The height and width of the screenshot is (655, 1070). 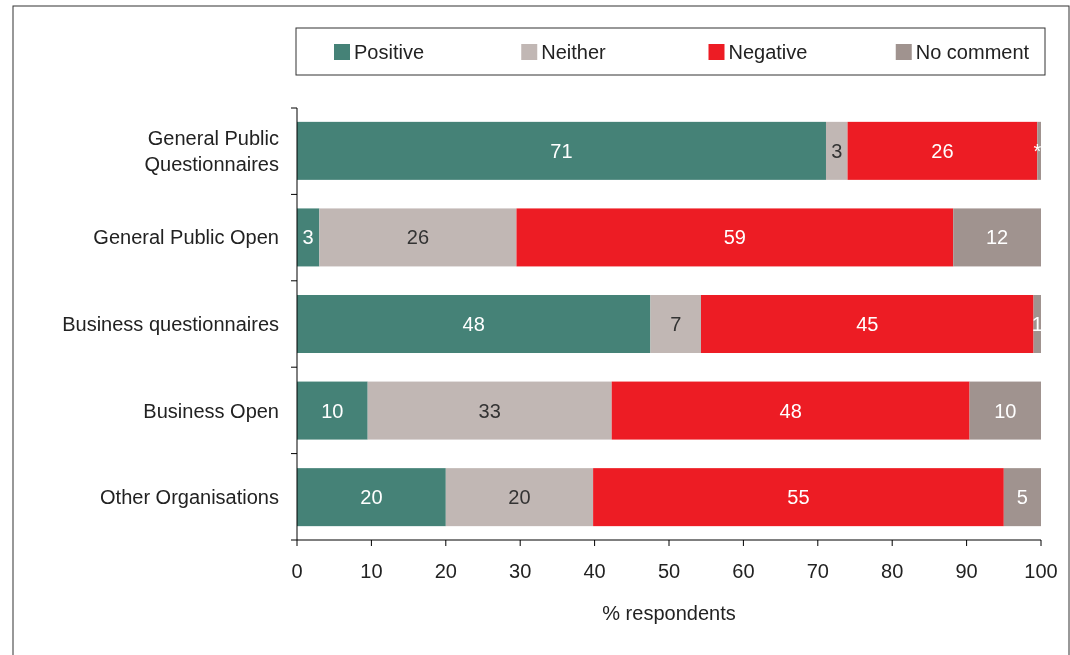 I want to click on y-tick-label: General Public Open, so click(x=186, y=237).